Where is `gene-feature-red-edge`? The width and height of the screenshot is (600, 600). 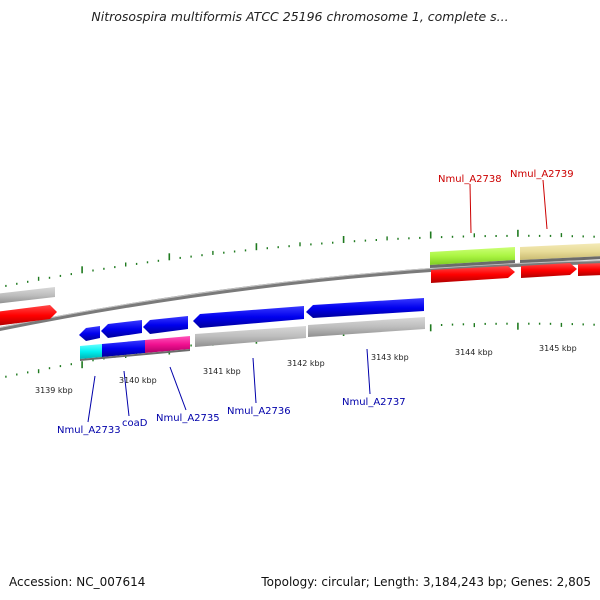 gene-feature-red-edge is located at coordinates (589, 269).